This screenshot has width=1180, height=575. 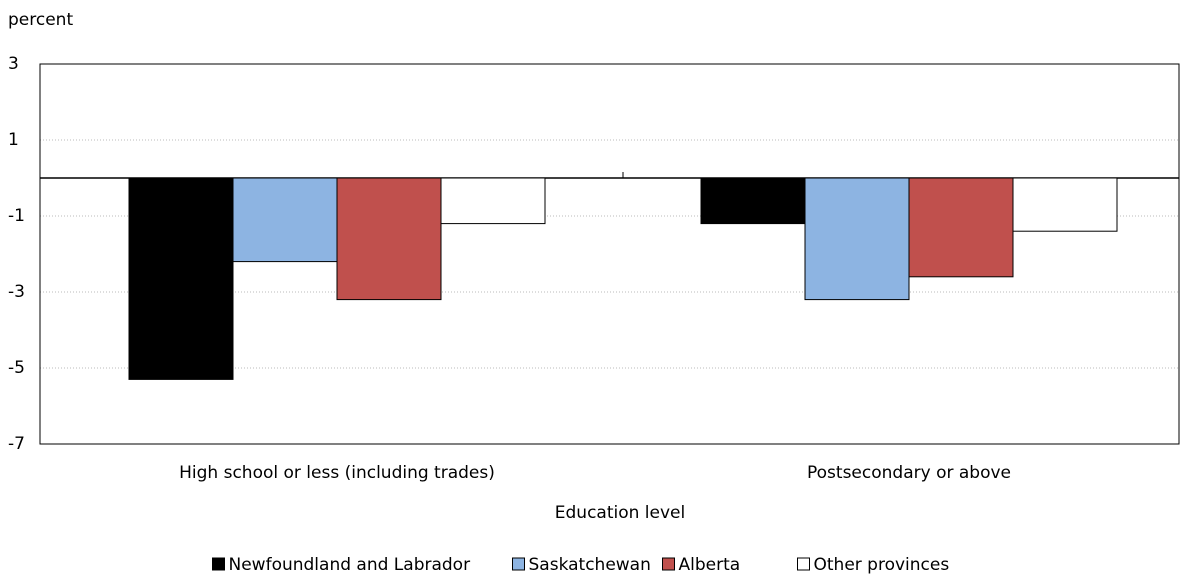 I want to click on y-tick-label: -5, so click(x=16, y=368).